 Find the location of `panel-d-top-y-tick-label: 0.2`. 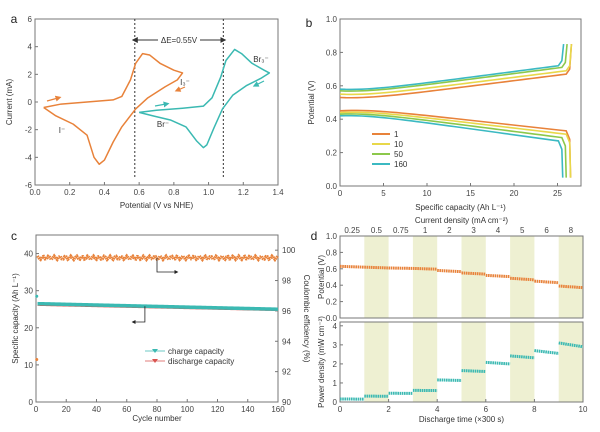

panel-d-top-y-tick-label: 0.2 is located at coordinates (332, 302).